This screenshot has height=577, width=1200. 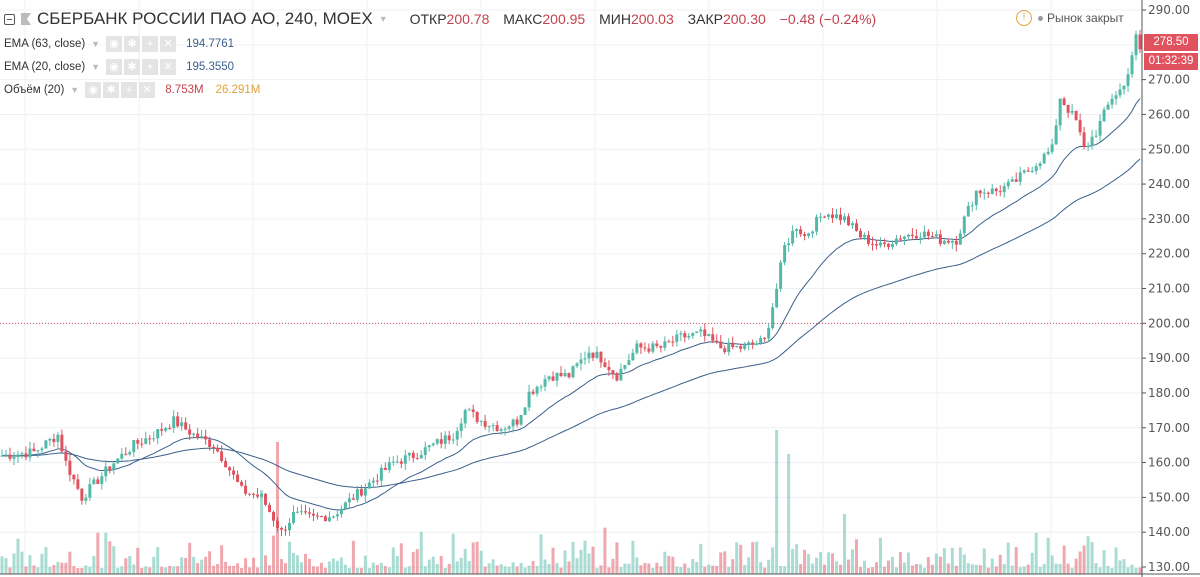 I want to click on symbol-title: СБЕРБАНК РОССИИ ПАО АО, 240, MOEX, so click(x=205, y=18).